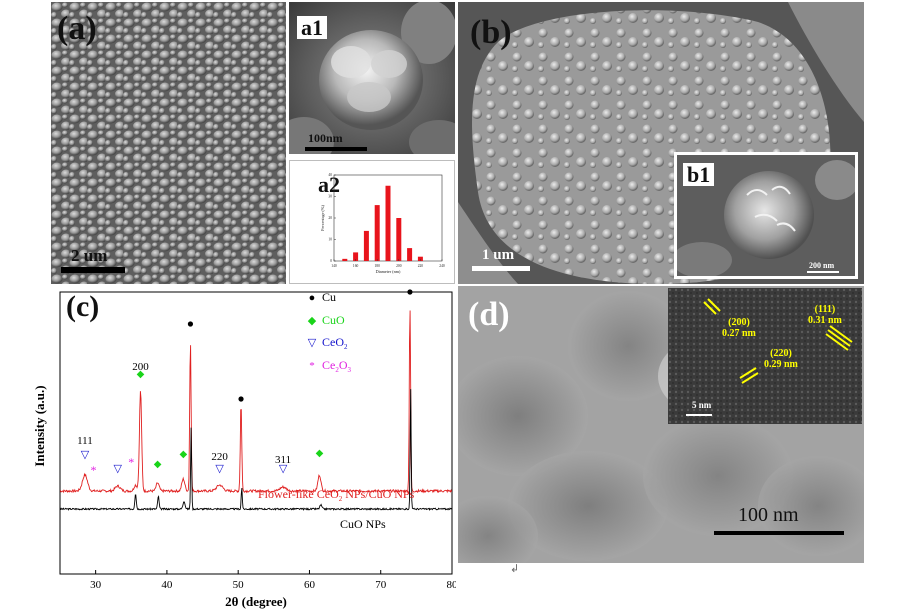 The height and width of the screenshot is (611, 900). What do you see at coordinates (334, 266) in the screenshot?
I see `histogram-xtick-label: 140` at bounding box center [334, 266].